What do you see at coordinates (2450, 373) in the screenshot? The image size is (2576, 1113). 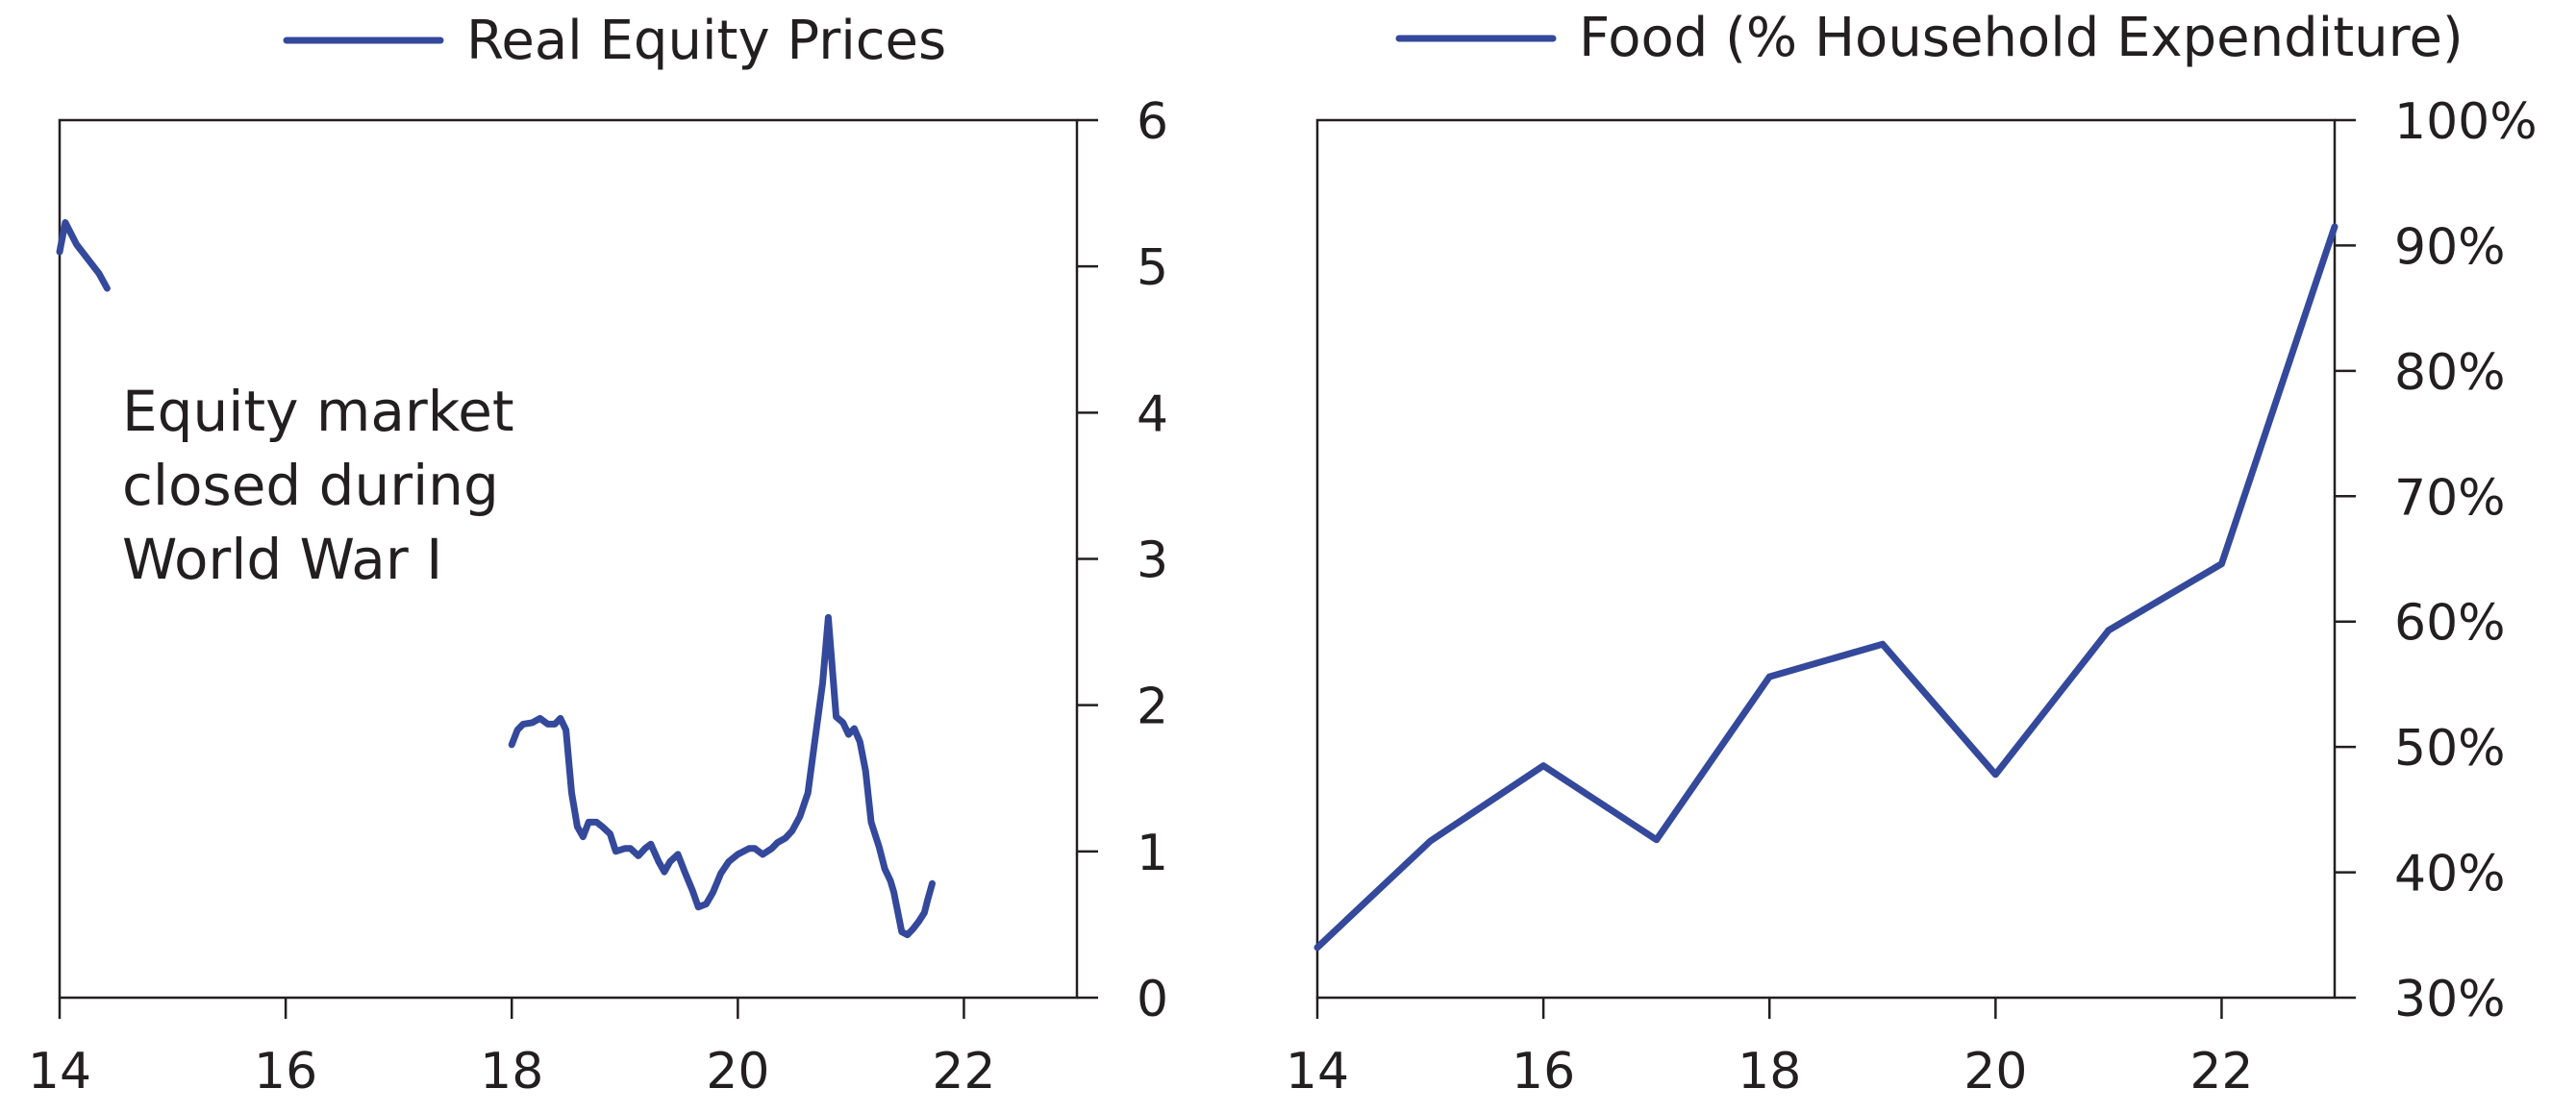 I see `y-tick-label: 80%` at bounding box center [2450, 373].